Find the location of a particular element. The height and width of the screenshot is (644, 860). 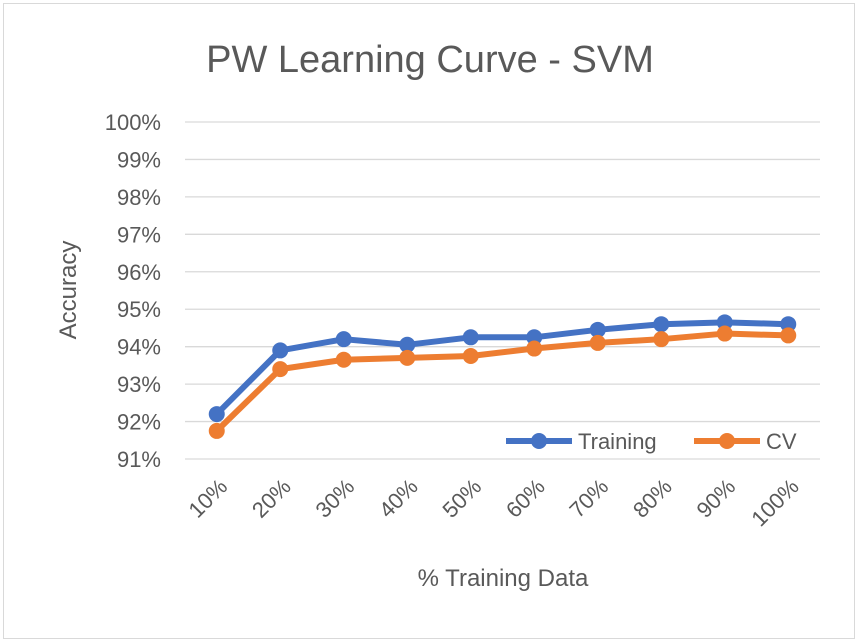

y-axis-title: Accuracy is located at coordinates (68, 290).